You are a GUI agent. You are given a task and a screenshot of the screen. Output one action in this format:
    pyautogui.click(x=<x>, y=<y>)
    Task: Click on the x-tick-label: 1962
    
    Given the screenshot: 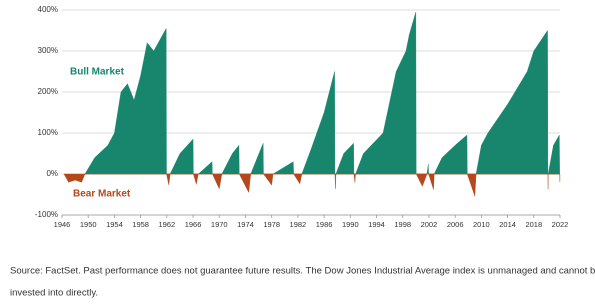 What is the action you would take?
    pyautogui.click(x=166, y=224)
    